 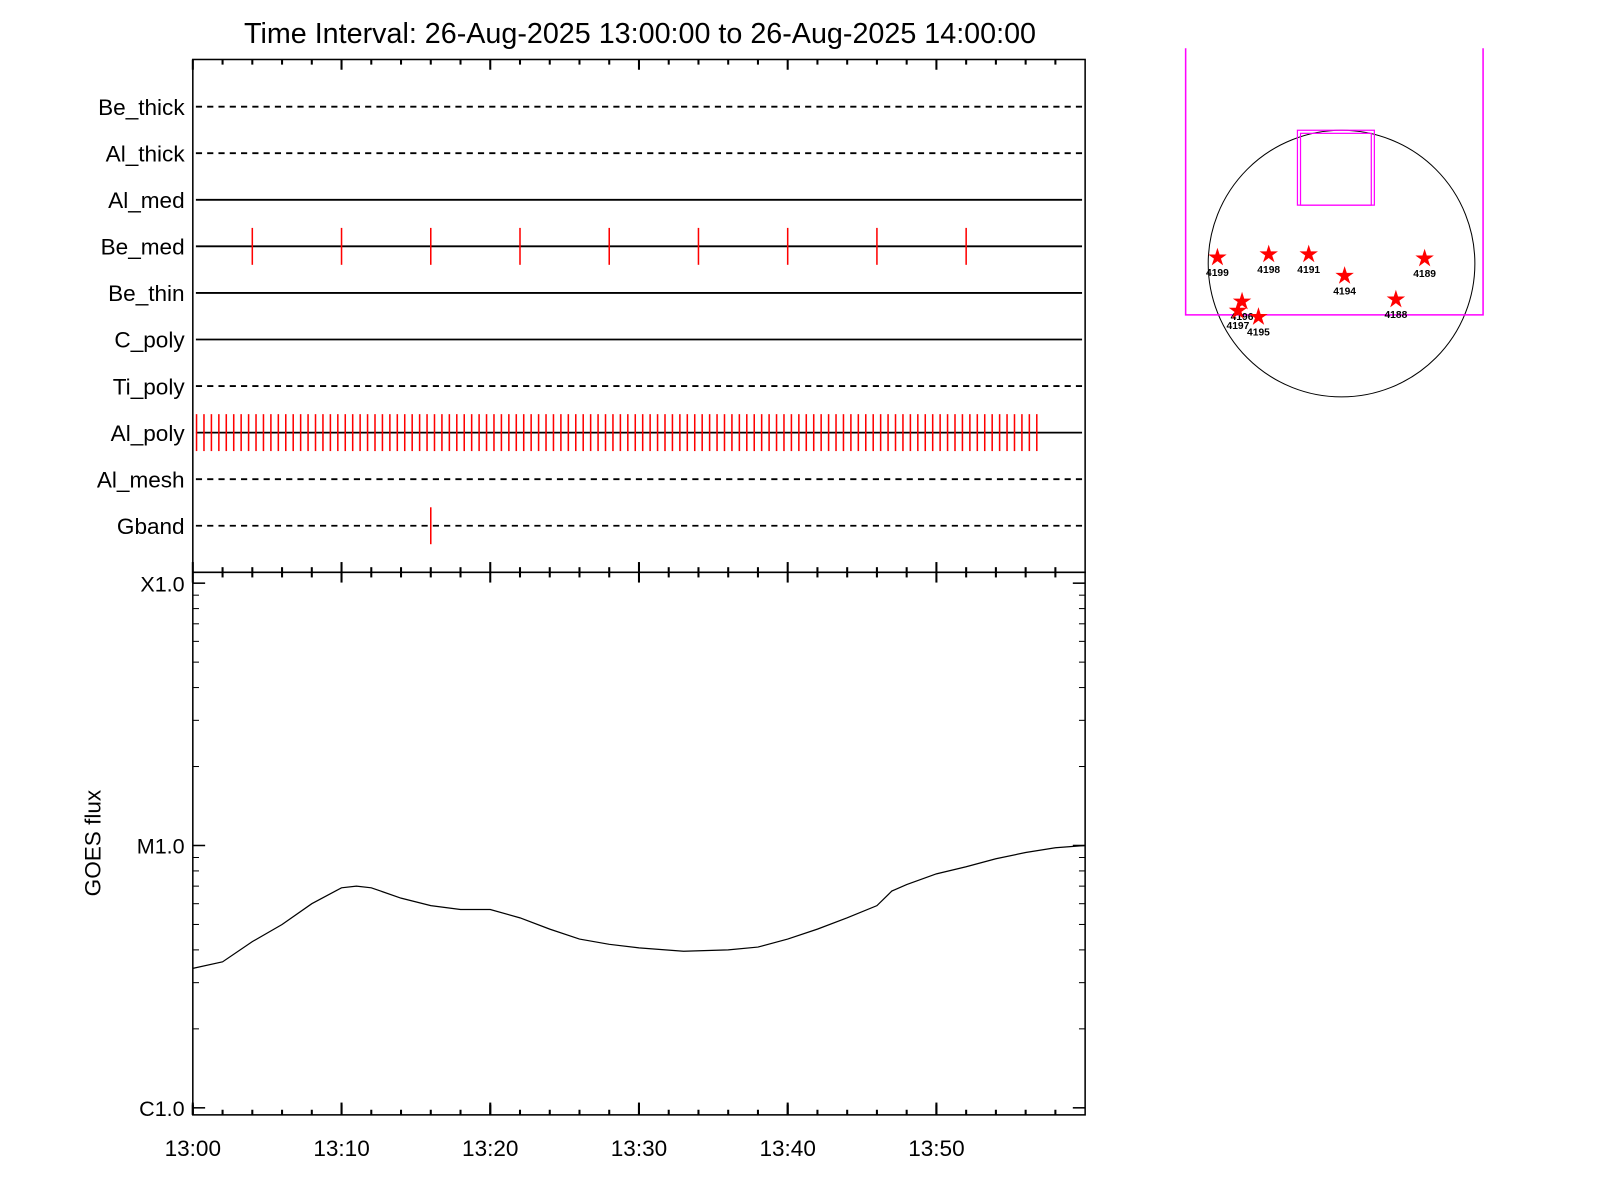 I want to click on region-label: 4199, so click(x=1217, y=273).